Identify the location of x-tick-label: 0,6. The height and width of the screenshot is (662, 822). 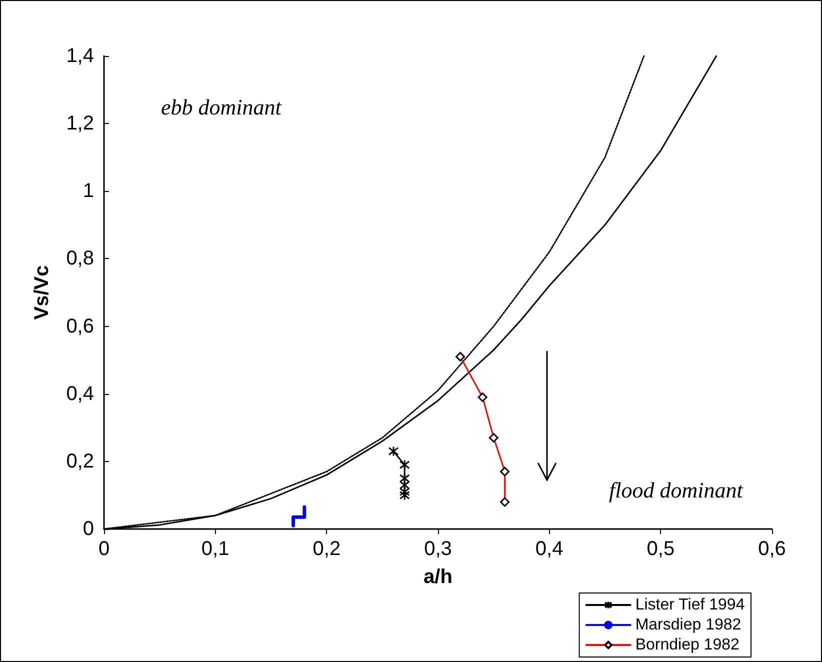
(772, 549).